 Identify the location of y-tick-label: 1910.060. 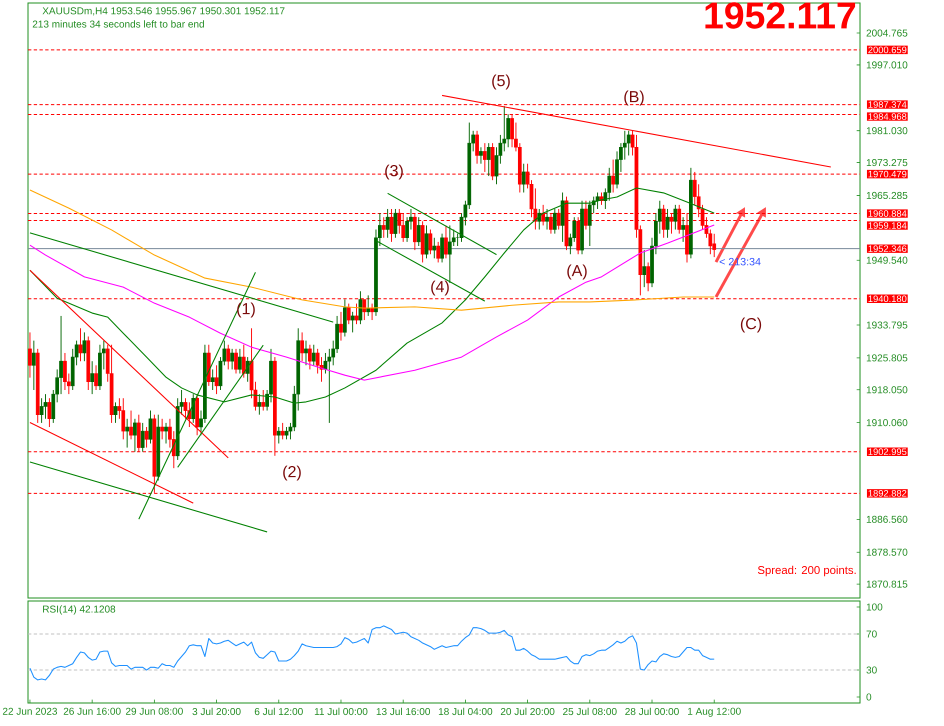
(887, 422).